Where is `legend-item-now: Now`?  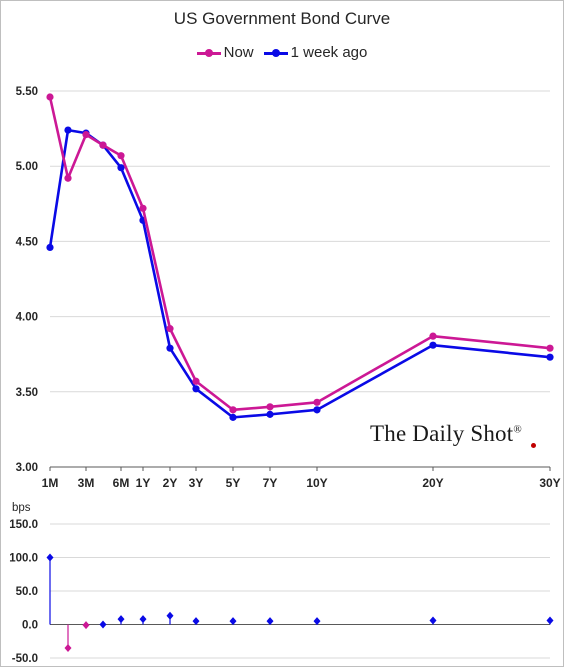
legend-item-now: Now is located at coordinates (225, 52).